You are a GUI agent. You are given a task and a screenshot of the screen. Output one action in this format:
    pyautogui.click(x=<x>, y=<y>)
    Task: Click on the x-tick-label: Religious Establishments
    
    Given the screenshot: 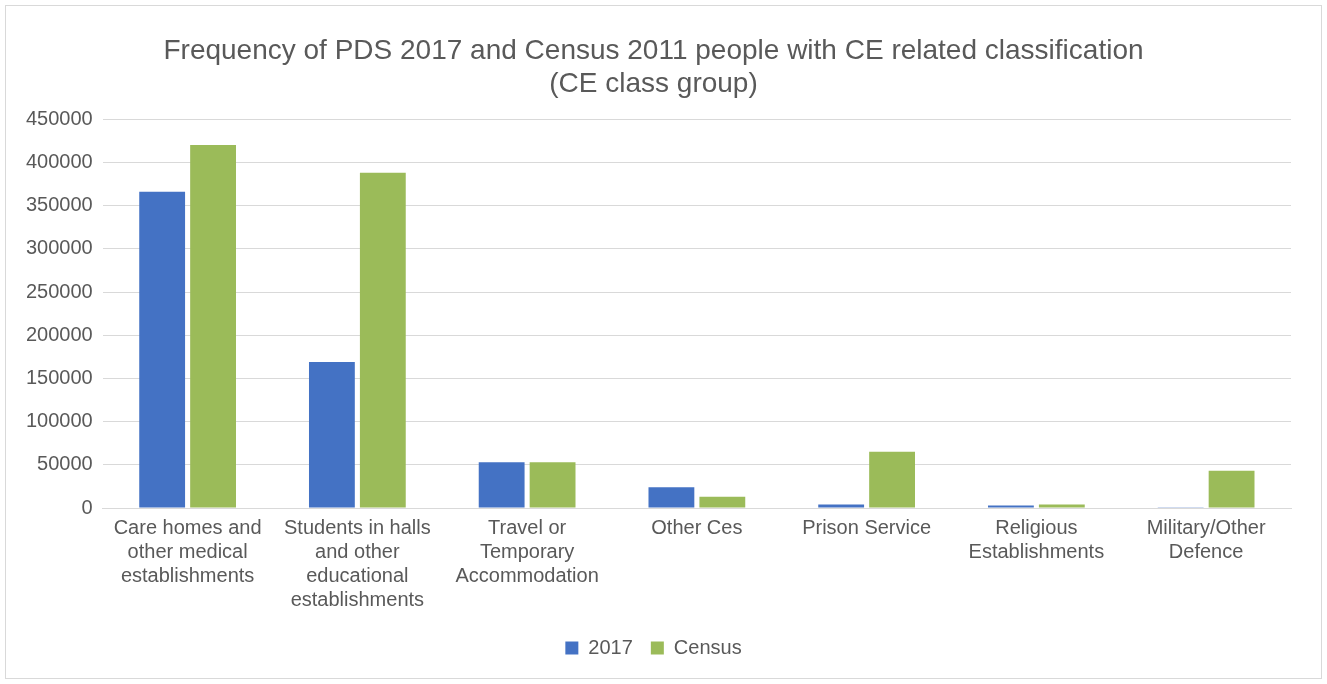 What is the action you would take?
    pyautogui.click(x=1036, y=538)
    